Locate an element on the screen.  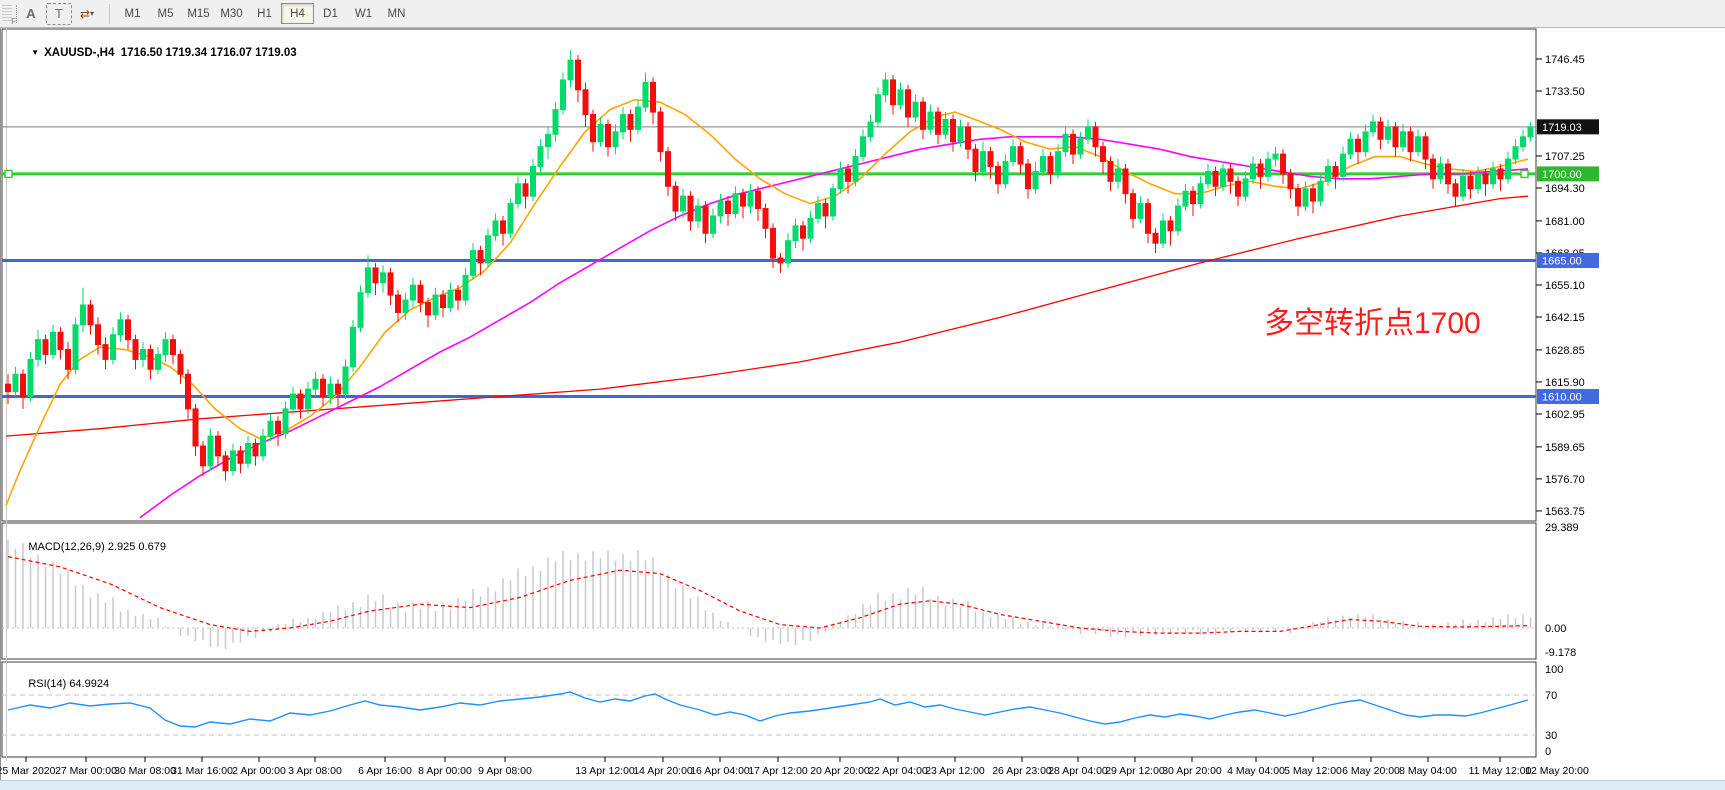
price-tick-label: 1746.45 is located at coordinates (1565, 60).